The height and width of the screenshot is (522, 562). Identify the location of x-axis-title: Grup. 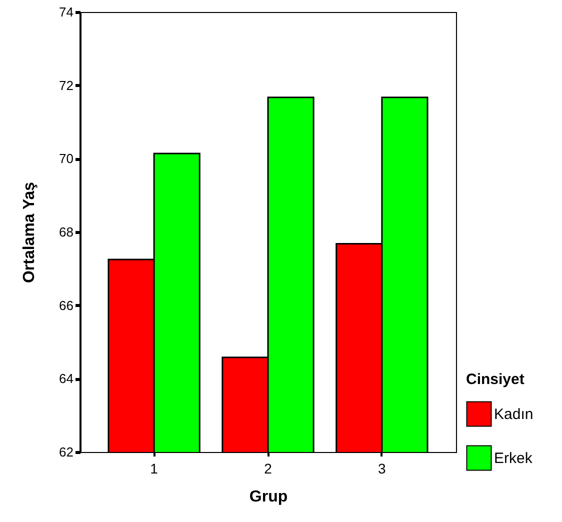
(268, 497).